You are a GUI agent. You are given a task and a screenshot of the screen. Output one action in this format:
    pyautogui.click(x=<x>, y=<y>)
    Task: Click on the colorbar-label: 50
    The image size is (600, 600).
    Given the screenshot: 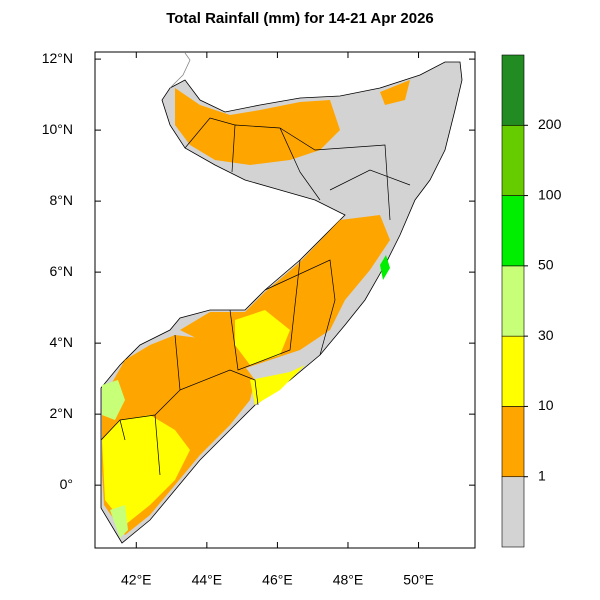 What is the action you would take?
    pyautogui.click(x=546, y=265)
    